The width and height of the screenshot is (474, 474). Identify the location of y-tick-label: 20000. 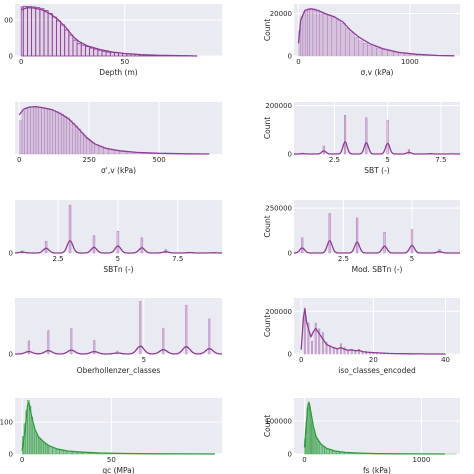
(281, 14).